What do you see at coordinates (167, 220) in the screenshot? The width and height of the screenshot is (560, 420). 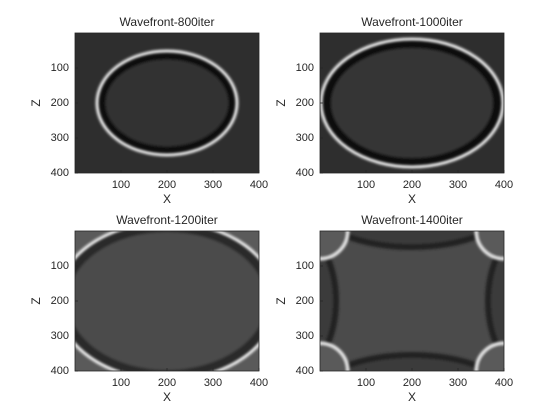 I see `subplot-title: Wavefront-1200iter` at bounding box center [167, 220].